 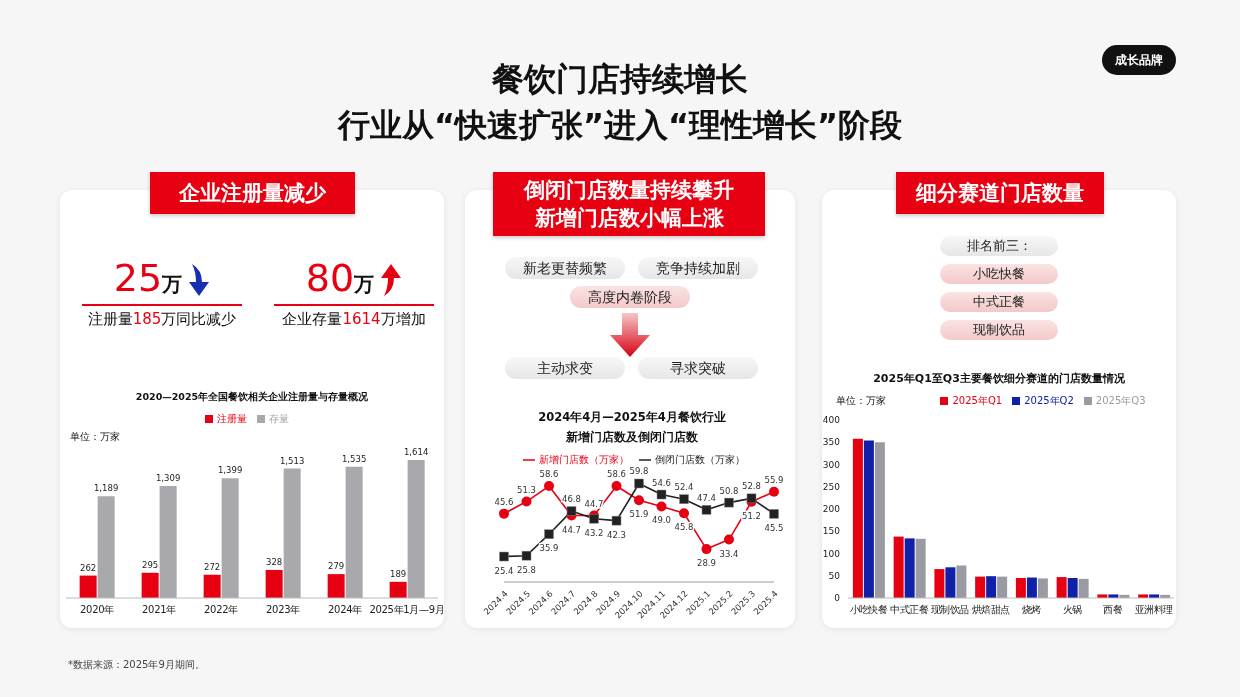 What do you see at coordinates (831, 509) in the screenshot?
I see `y-tick-label: 200` at bounding box center [831, 509].